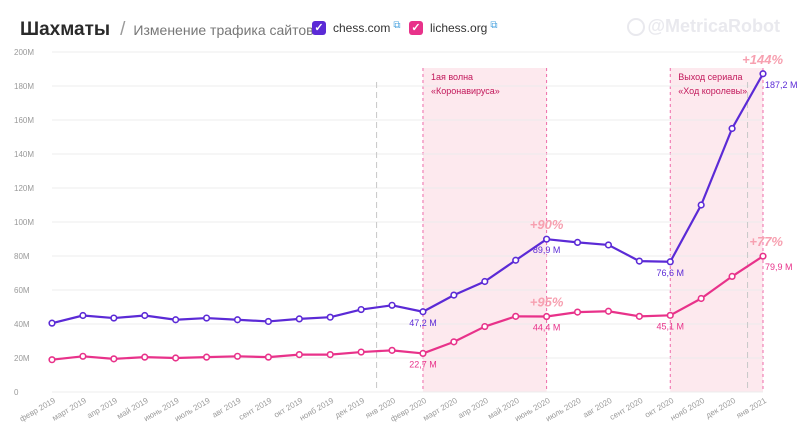 This screenshot has width=800, height=433. What do you see at coordinates (423, 364) in the screenshot?
I see `data-label: 22,7 M` at bounding box center [423, 364].